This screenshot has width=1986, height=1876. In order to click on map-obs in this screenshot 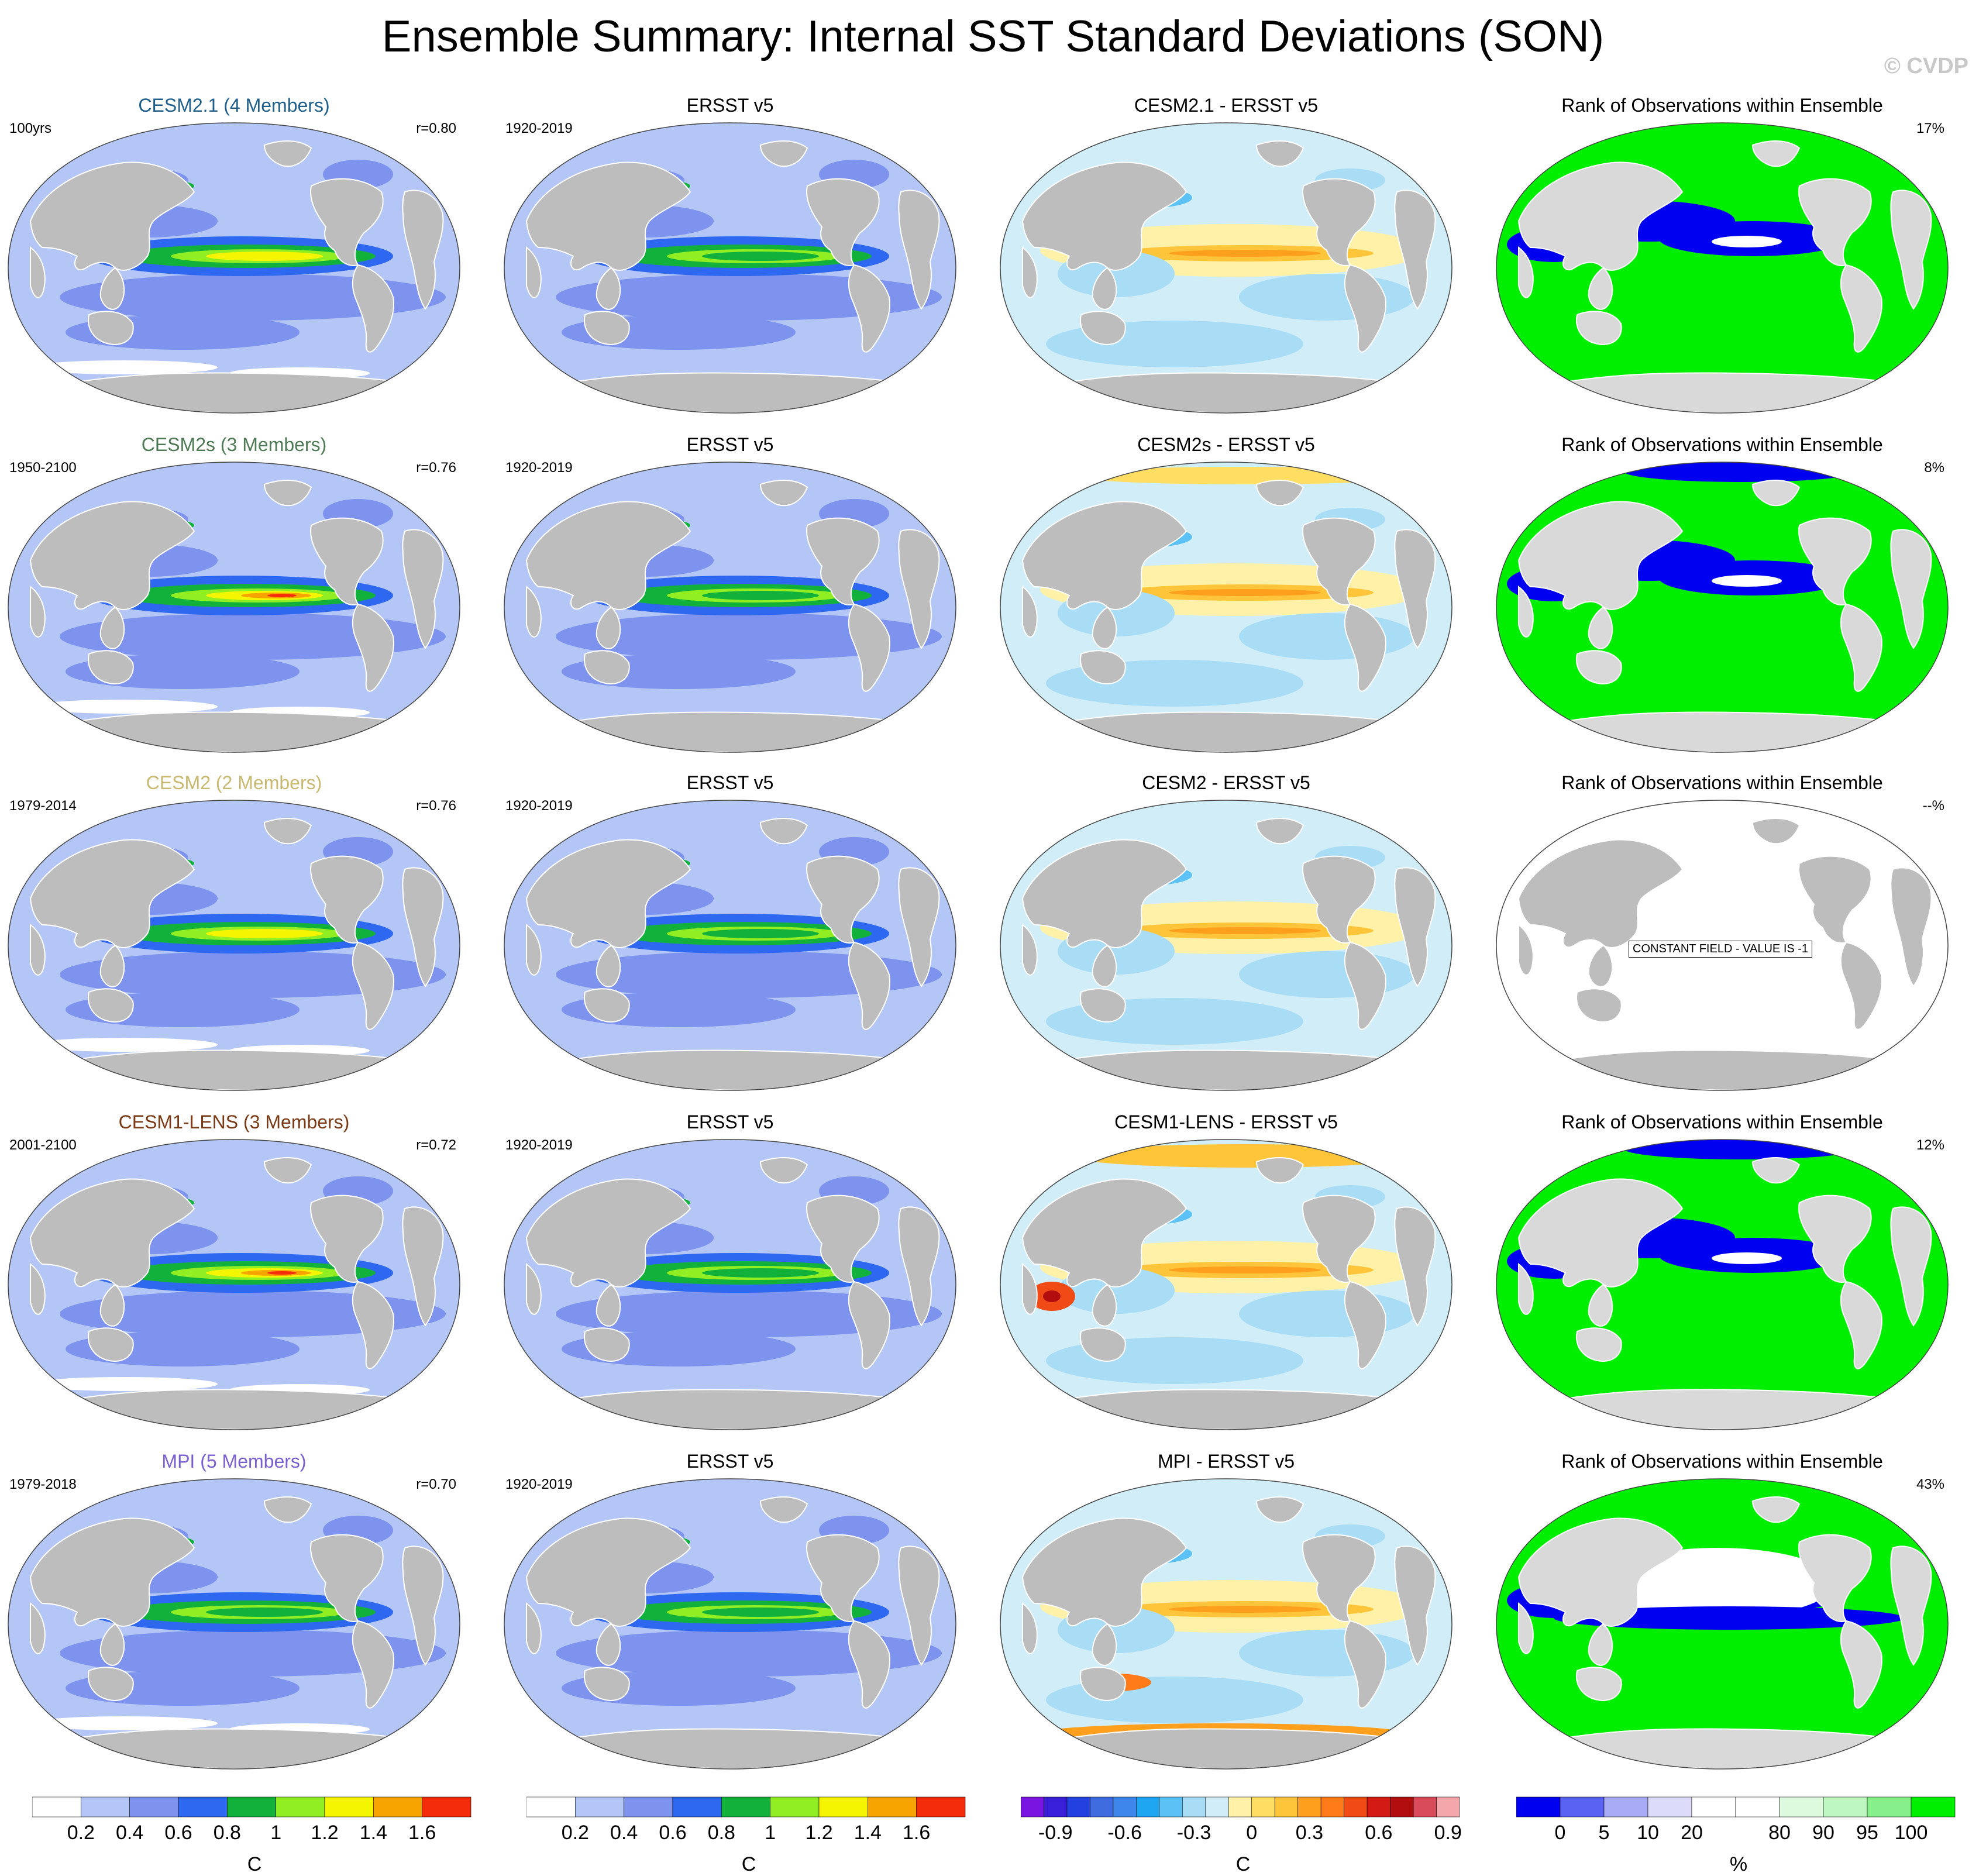, I will do `click(730, 268)`.